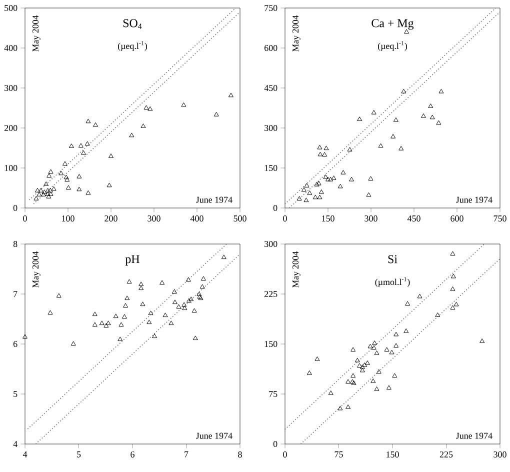  What do you see at coordinates (392, 282) in the screenshot?
I see `text: (µmol.l$^{-1}$)` at bounding box center [392, 282].